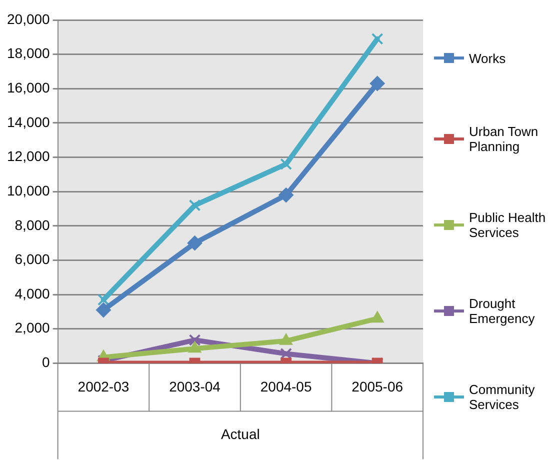 The width and height of the screenshot is (550, 468). What do you see at coordinates (32, 224) in the screenshot?
I see `y-tick-label: 8,000` at bounding box center [32, 224].